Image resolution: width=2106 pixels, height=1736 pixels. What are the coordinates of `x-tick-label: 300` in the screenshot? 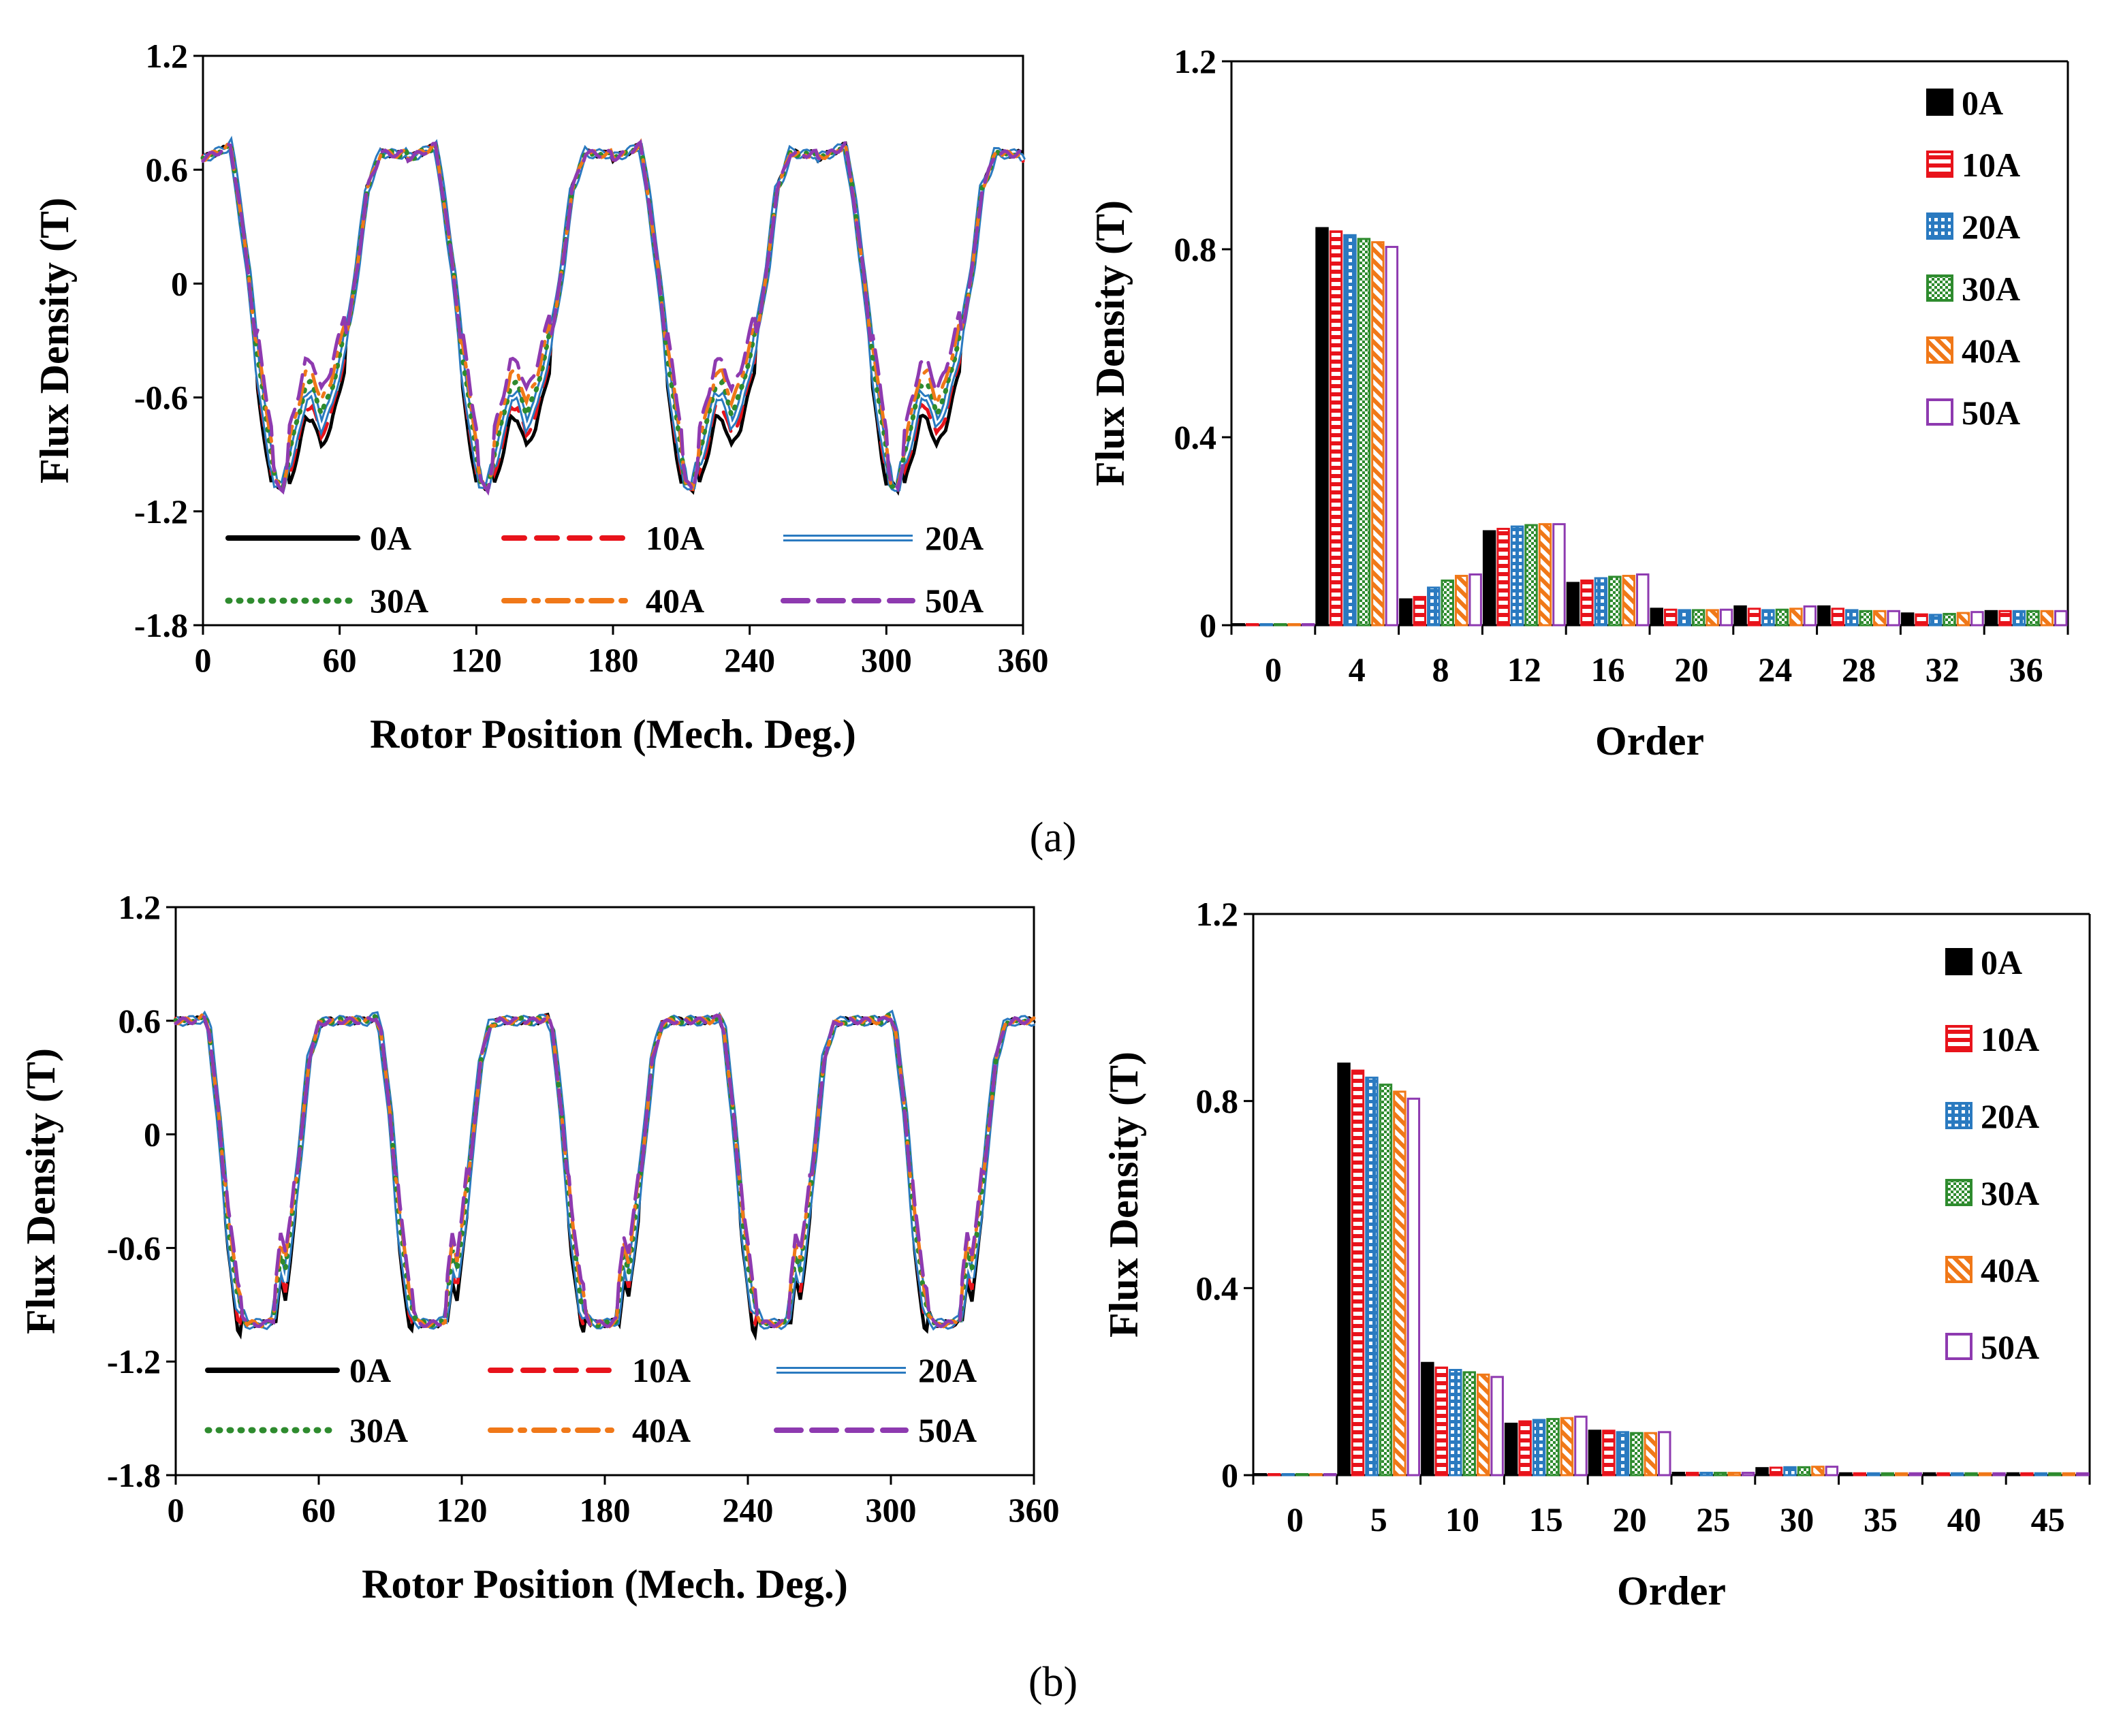 It's located at (886, 660).